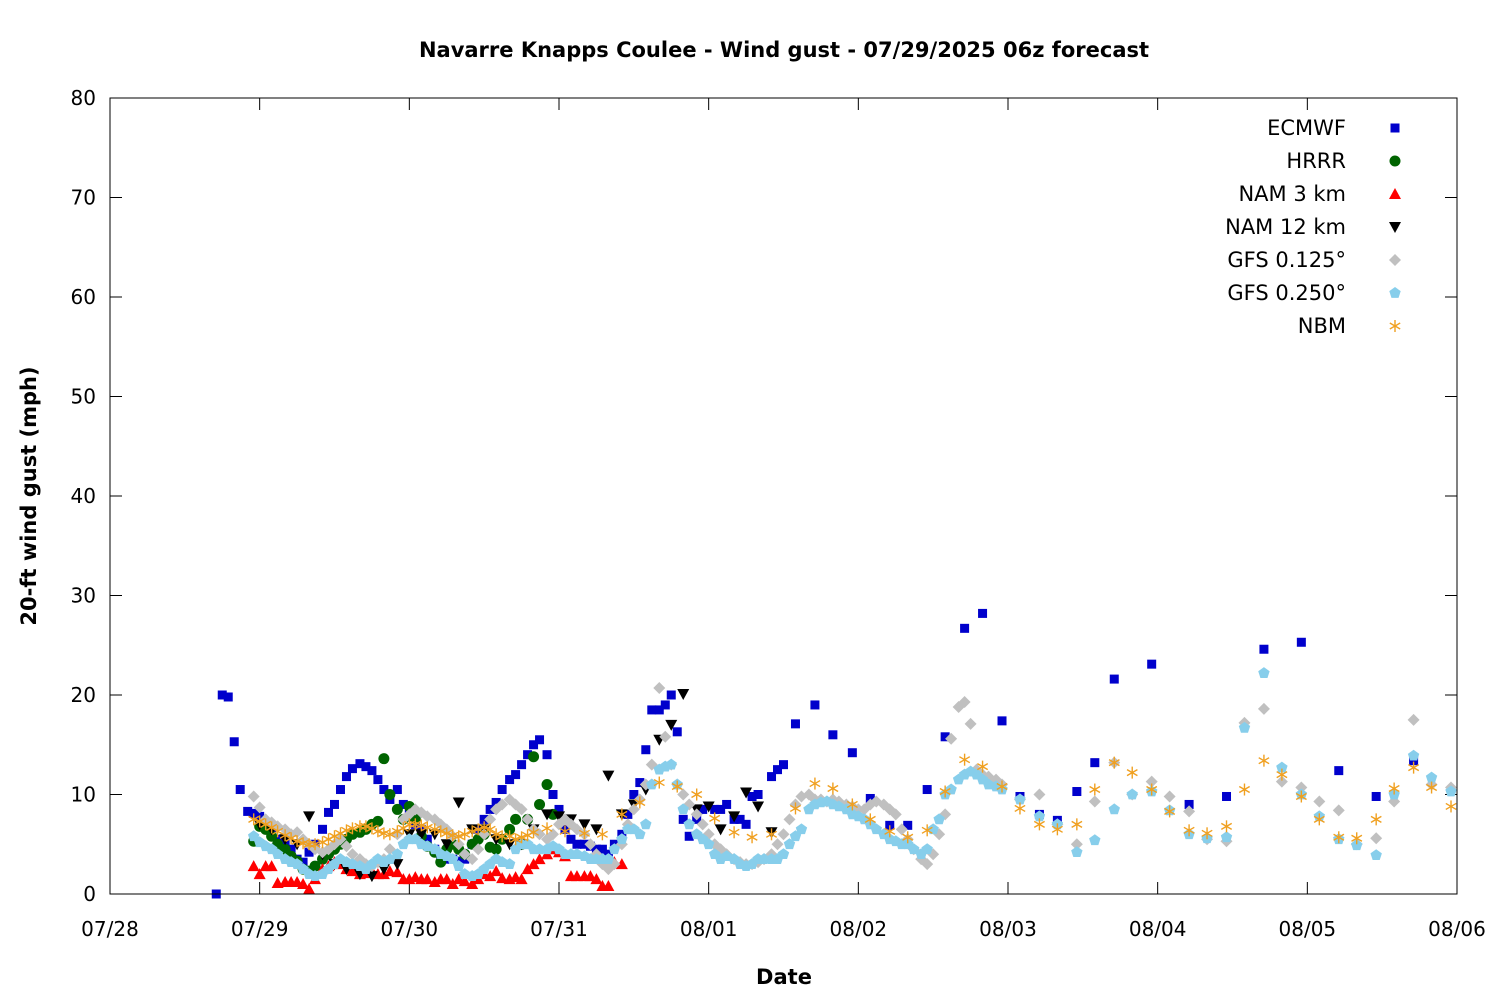 This screenshot has width=1500, height=1000. I want to click on x-tick-label: 07/29, so click(260, 929).